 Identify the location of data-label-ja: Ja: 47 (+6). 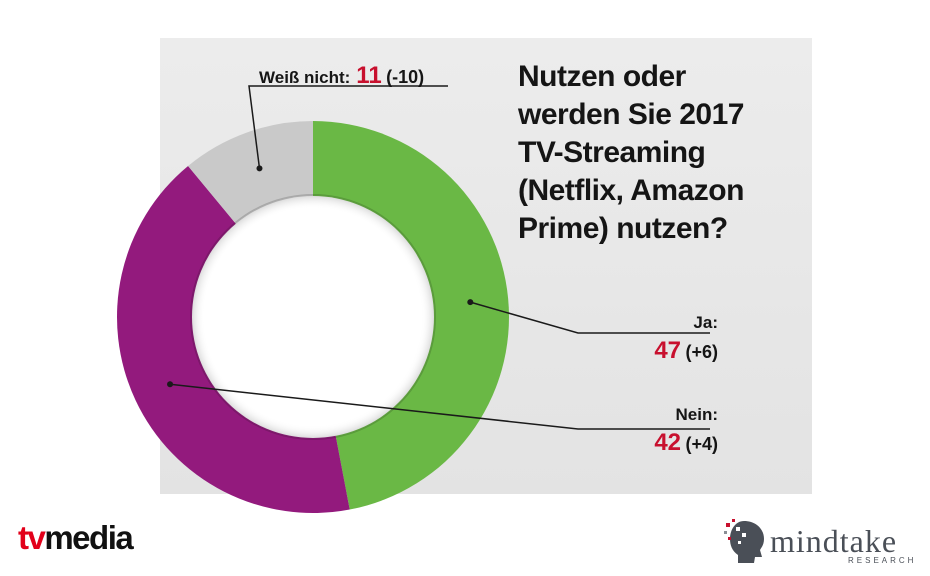
(686, 339).